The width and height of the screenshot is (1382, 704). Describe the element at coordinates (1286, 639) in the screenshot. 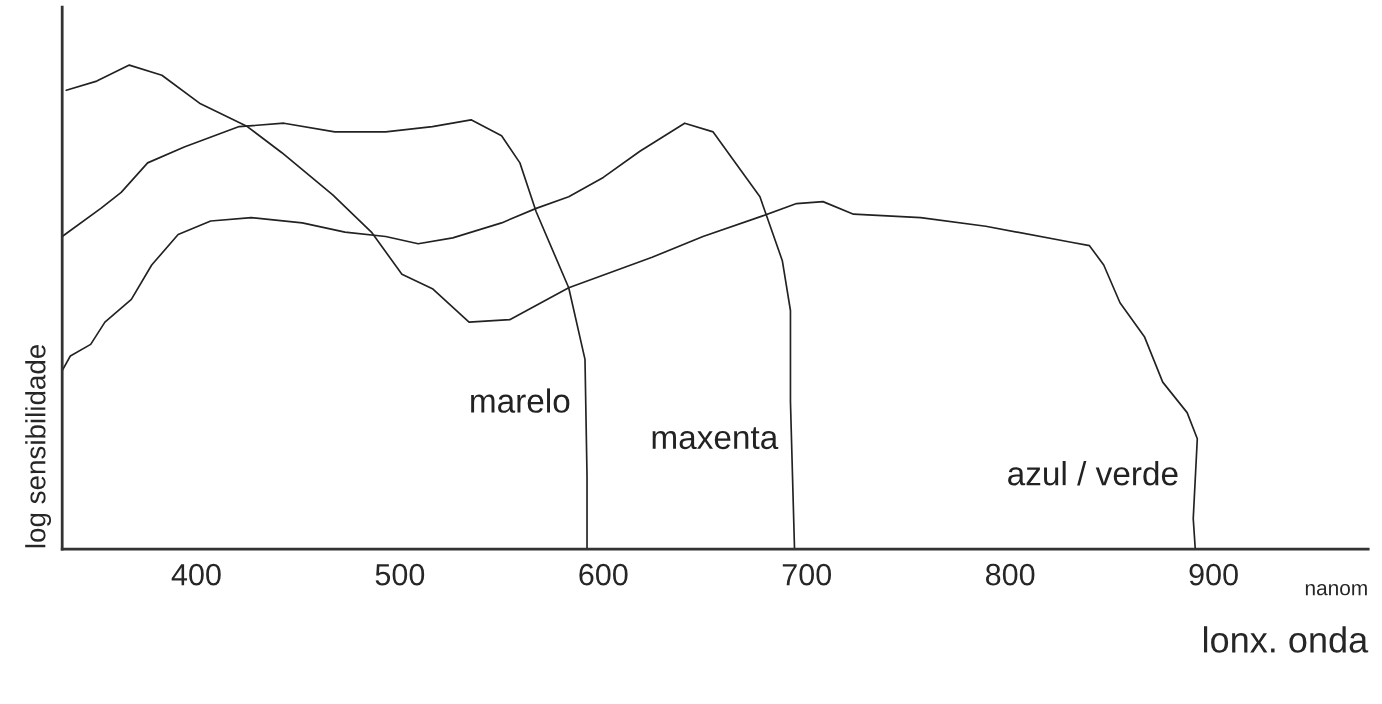

I see `x-axis-title: lonx. onda` at that location.